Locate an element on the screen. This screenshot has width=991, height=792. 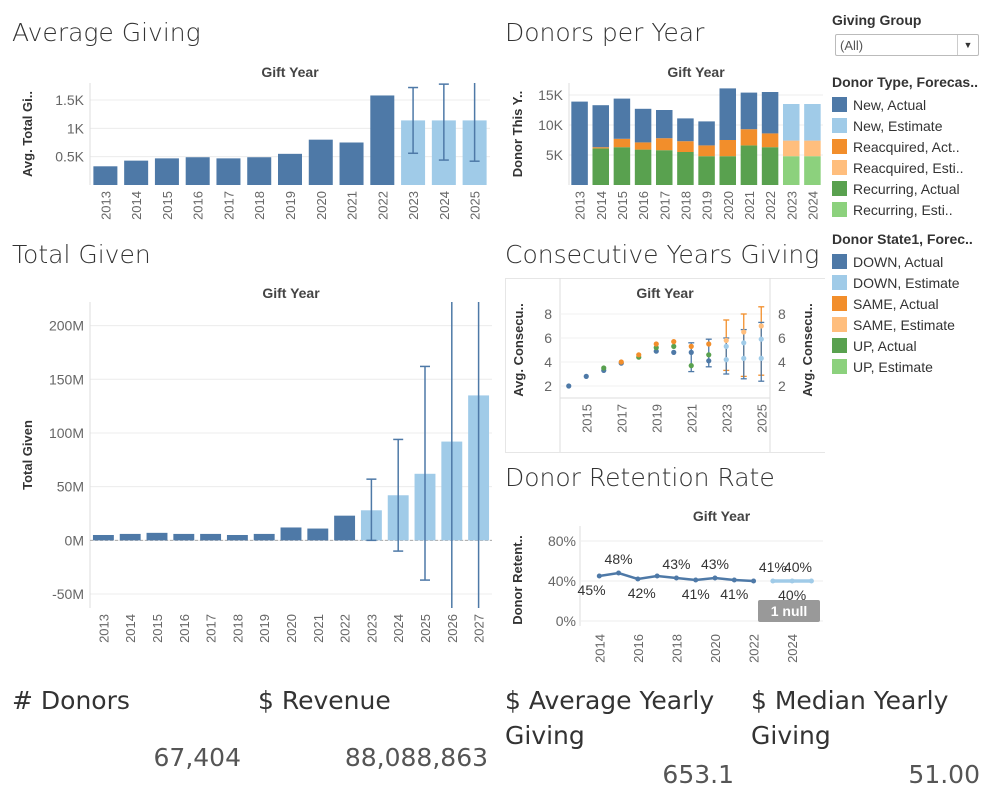
legend-item: Recurring, Actual is located at coordinates (910, 188).